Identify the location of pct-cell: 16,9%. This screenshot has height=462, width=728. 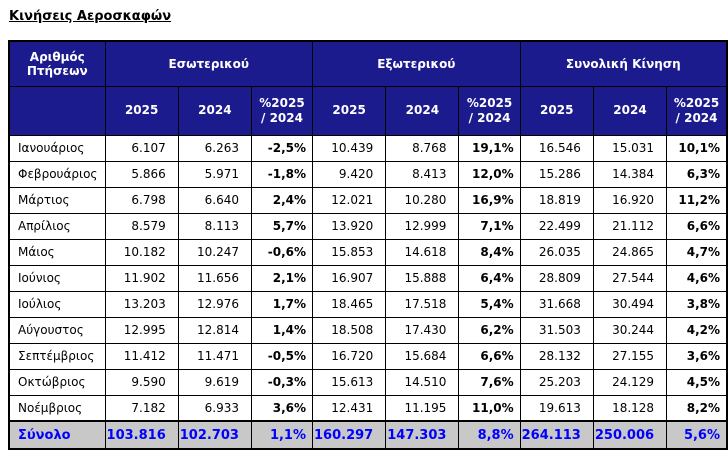
(489, 200).